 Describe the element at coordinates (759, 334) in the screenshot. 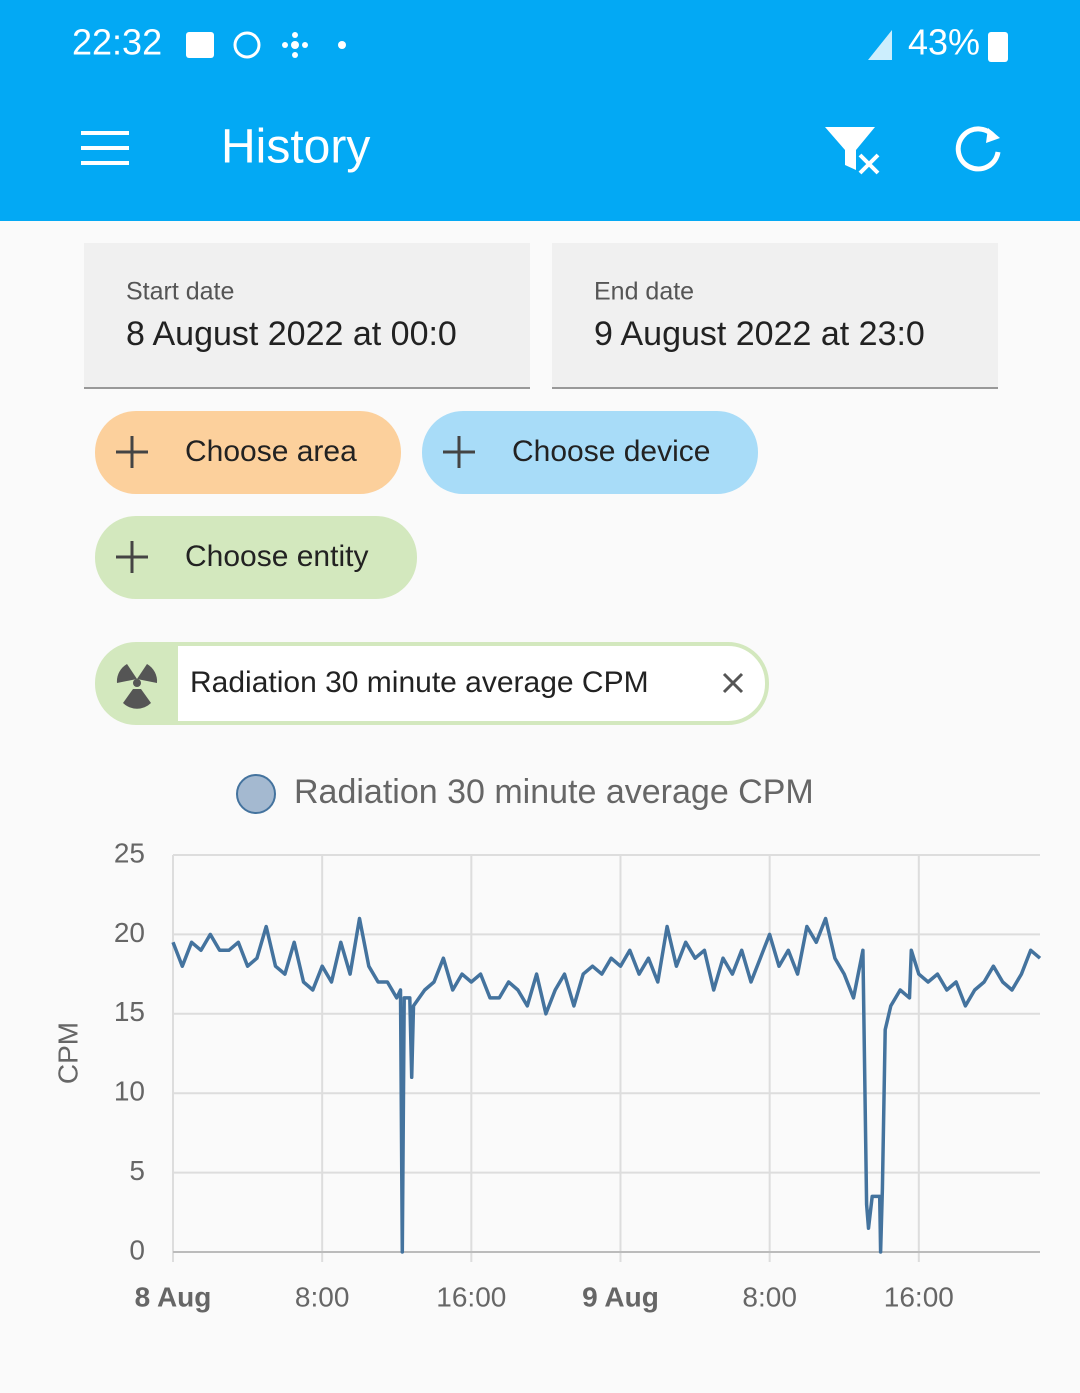

I see `end-value: 9 August 2022 at 23:0` at that location.